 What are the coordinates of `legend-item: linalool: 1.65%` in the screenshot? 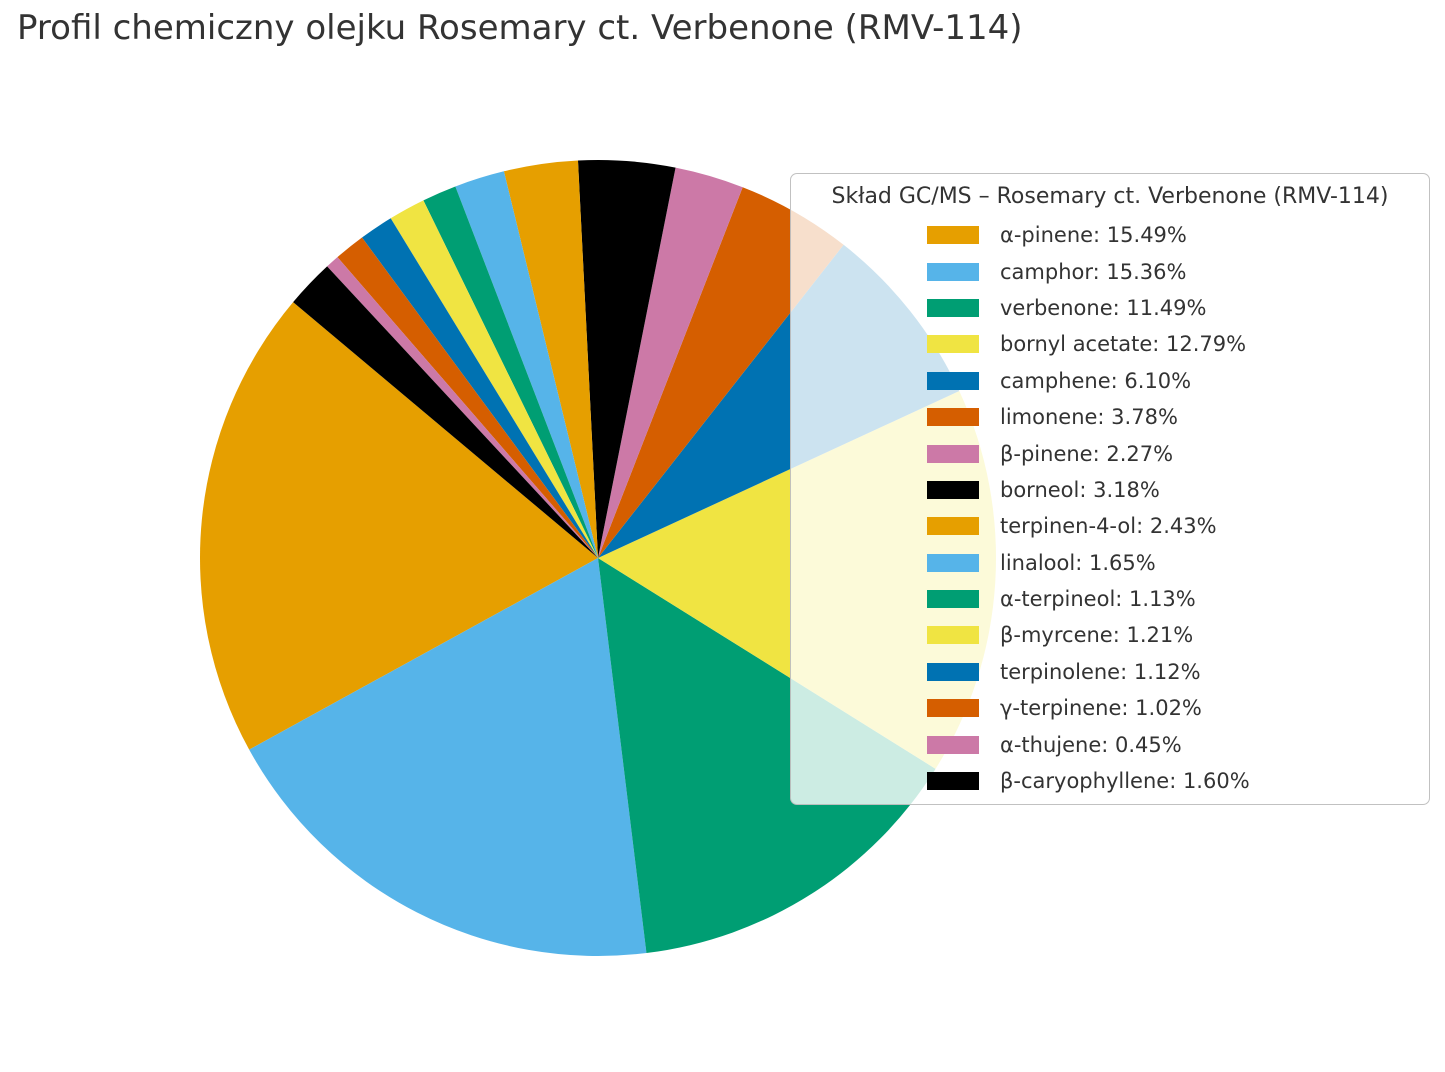 It's located at (1178, 563).